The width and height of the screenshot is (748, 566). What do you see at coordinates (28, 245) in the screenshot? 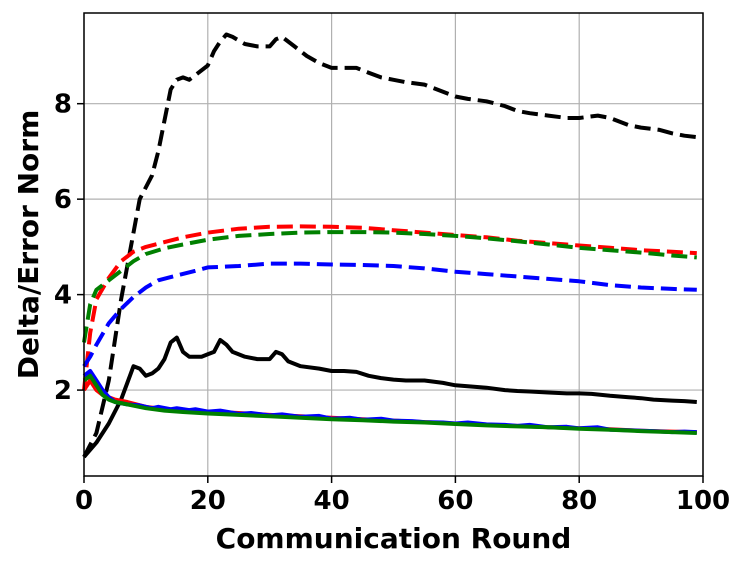
I see `y-axis-label: Delta/Error Norm` at bounding box center [28, 245].